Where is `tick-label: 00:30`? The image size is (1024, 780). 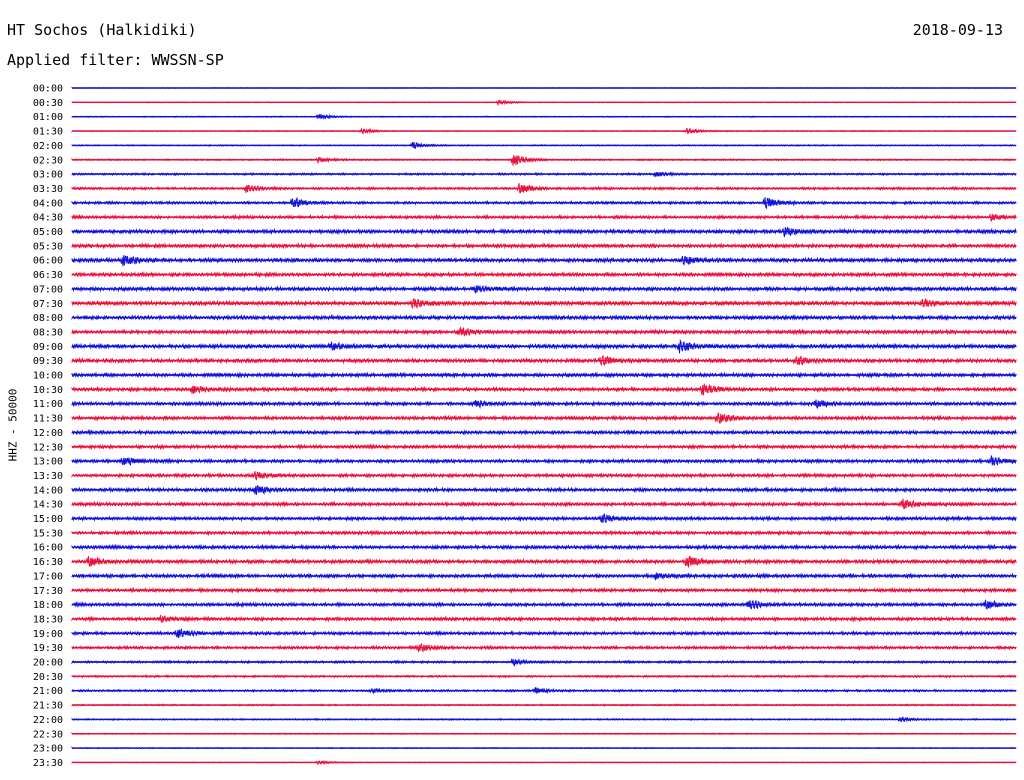 tick-label: 00:30 is located at coordinates (48, 103).